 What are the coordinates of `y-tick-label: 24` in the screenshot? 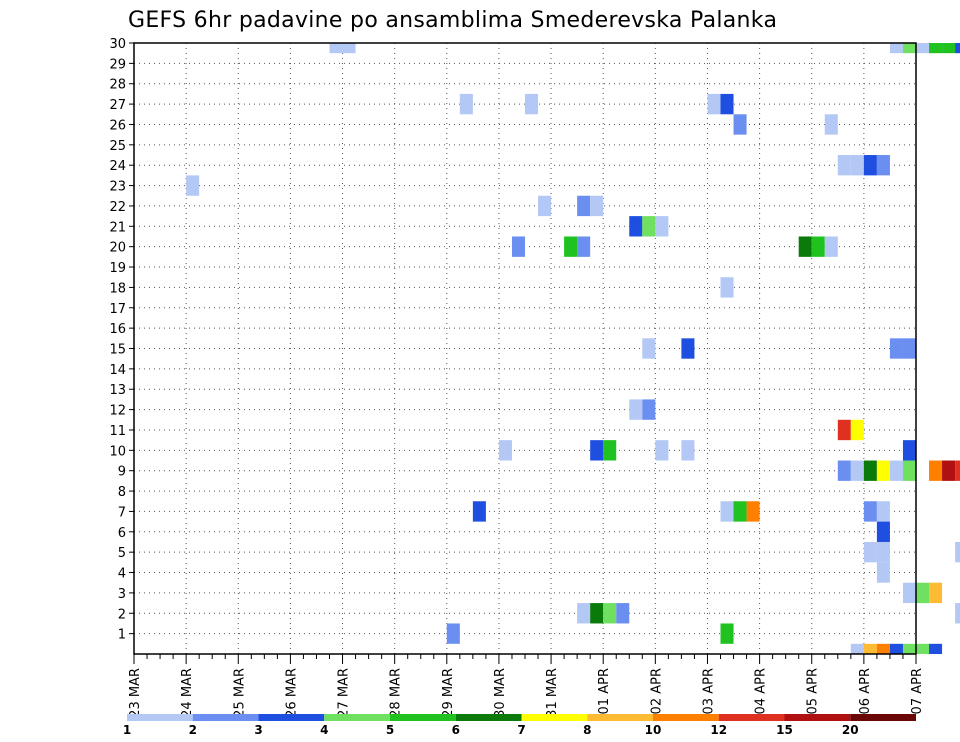 It's located at (117, 166).